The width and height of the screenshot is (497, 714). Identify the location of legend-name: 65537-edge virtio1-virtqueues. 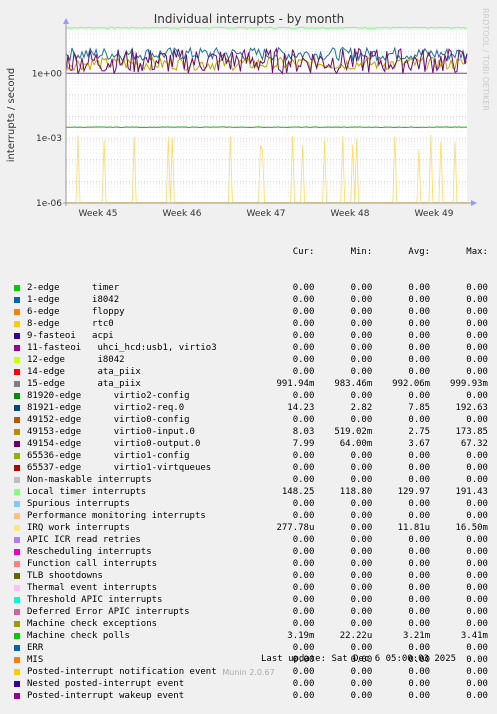
(119, 468).